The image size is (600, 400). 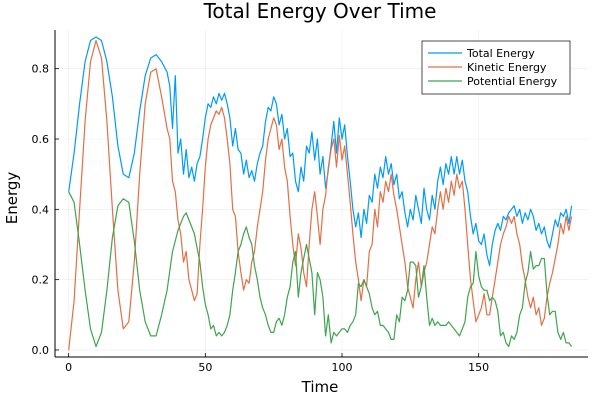 I want to click on x-tick-label: 100, so click(x=342, y=367).